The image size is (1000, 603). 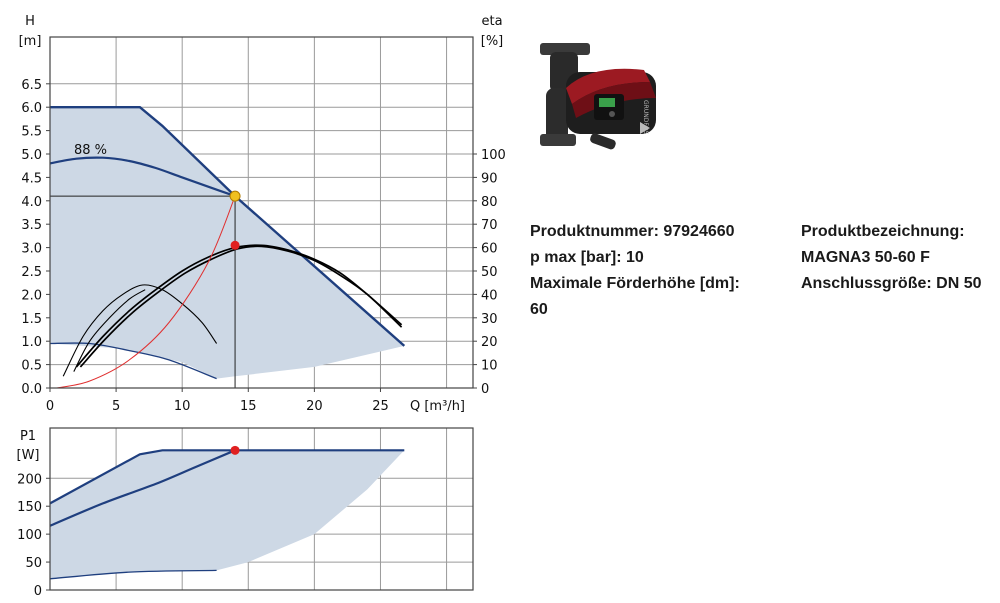 What do you see at coordinates (883, 231) in the screenshot?
I see `product-name-label: Produktbezeichnung:` at bounding box center [883, 231].